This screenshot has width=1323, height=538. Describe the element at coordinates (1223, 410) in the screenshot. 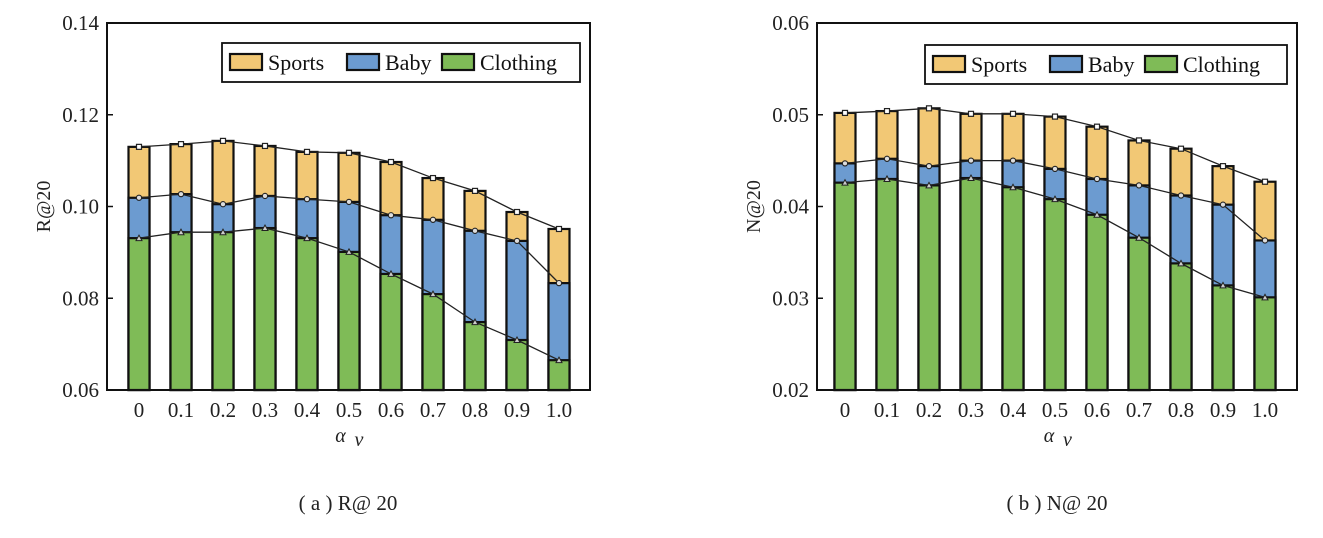

I see `x-tick-label: 0.9` at that location.